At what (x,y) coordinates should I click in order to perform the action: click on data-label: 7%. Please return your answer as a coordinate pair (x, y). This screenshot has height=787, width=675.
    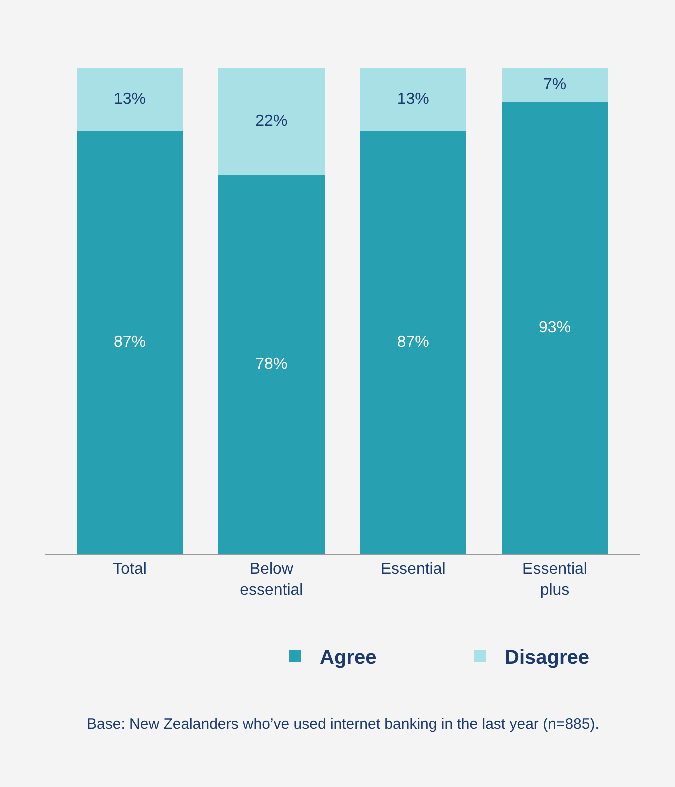
    Looking at the image, I should click on (555, 85).